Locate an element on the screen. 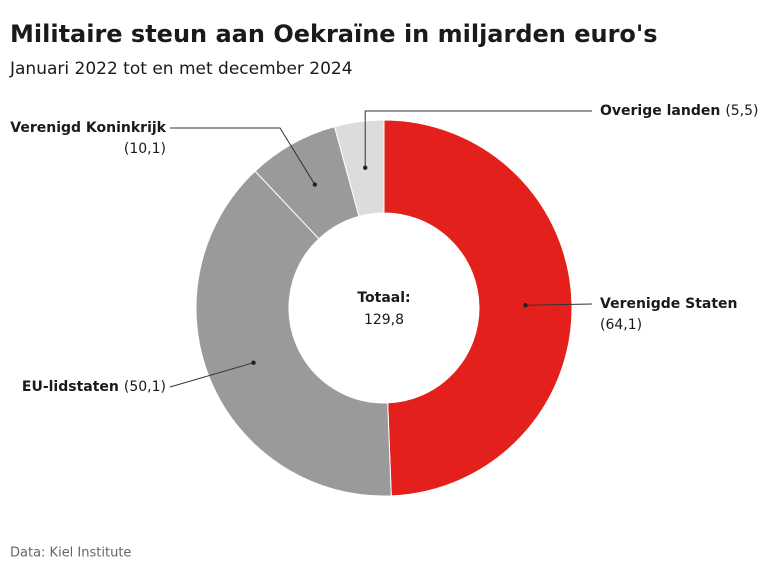  slice-label: EU-lidstaten (50,1) is located at coordinates (94, 387).